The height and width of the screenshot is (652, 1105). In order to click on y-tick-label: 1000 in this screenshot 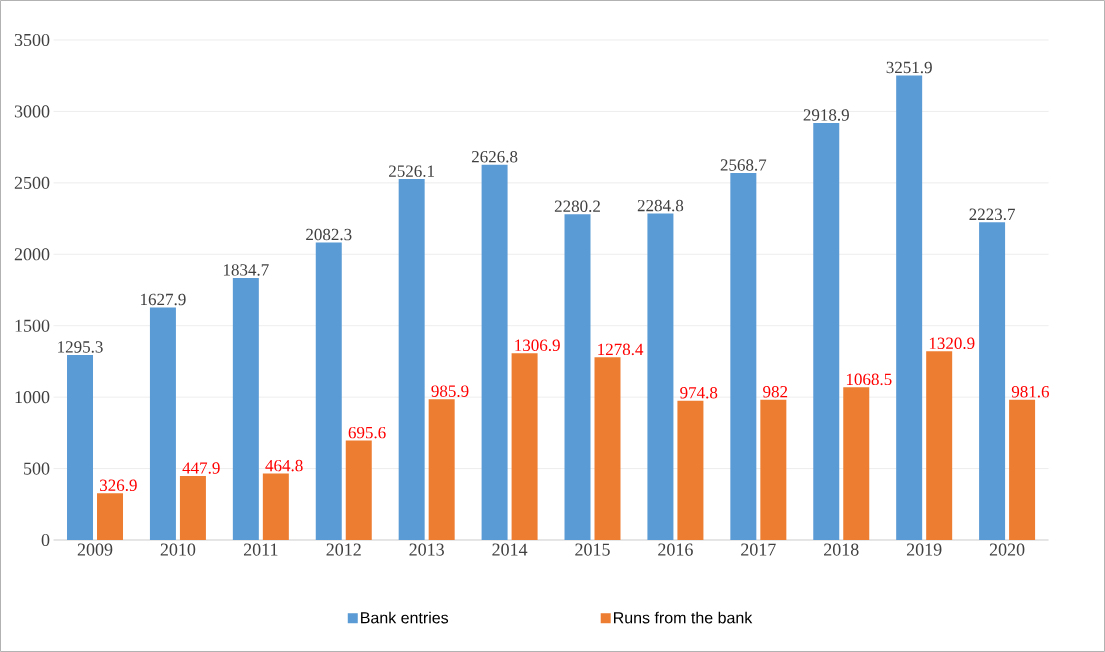, I will do `click(32, 397)`.